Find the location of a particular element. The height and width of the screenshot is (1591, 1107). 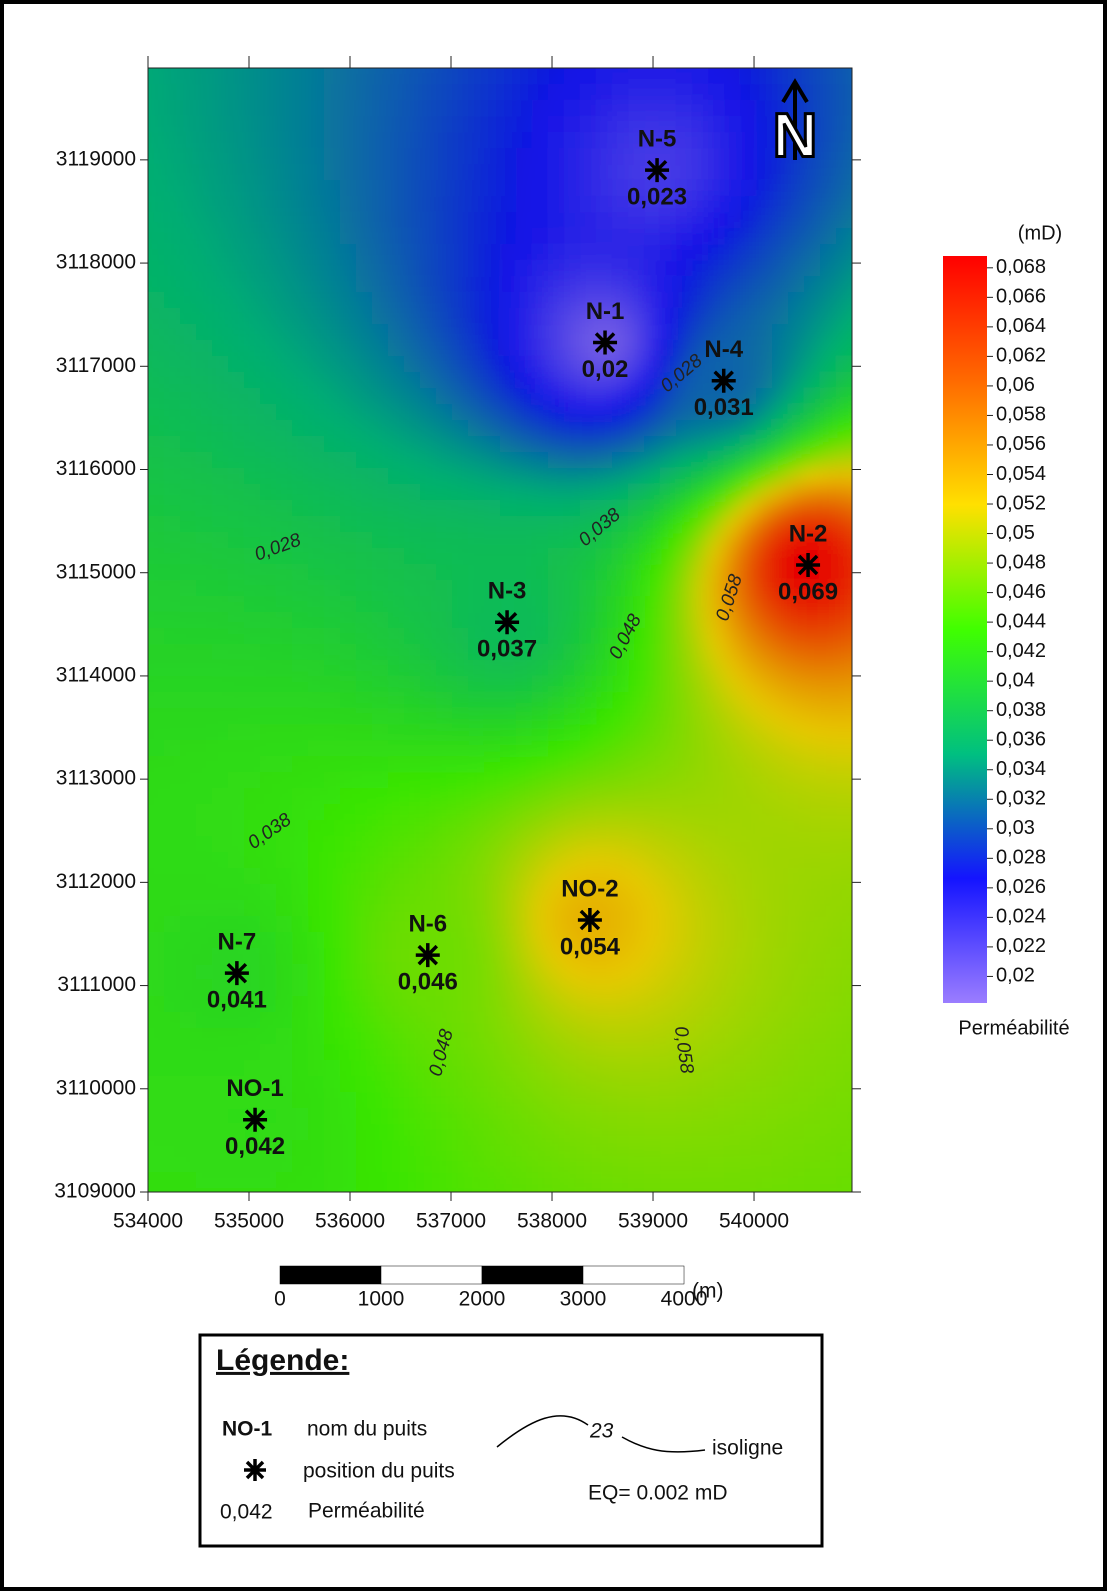

colorbar-tick-label: 0,032 is located at coordinates (1021, 799).